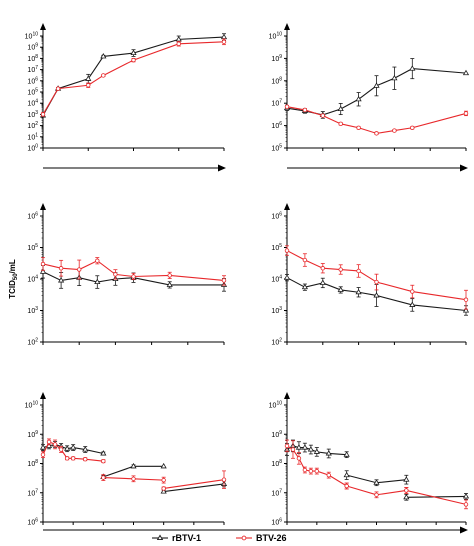 This screenshot has height=546, width=474. What do you see at coordinates (32, 279) in the screenshot?
I see `y-tick-label: 10⁴` at bounding box center [32, 279].